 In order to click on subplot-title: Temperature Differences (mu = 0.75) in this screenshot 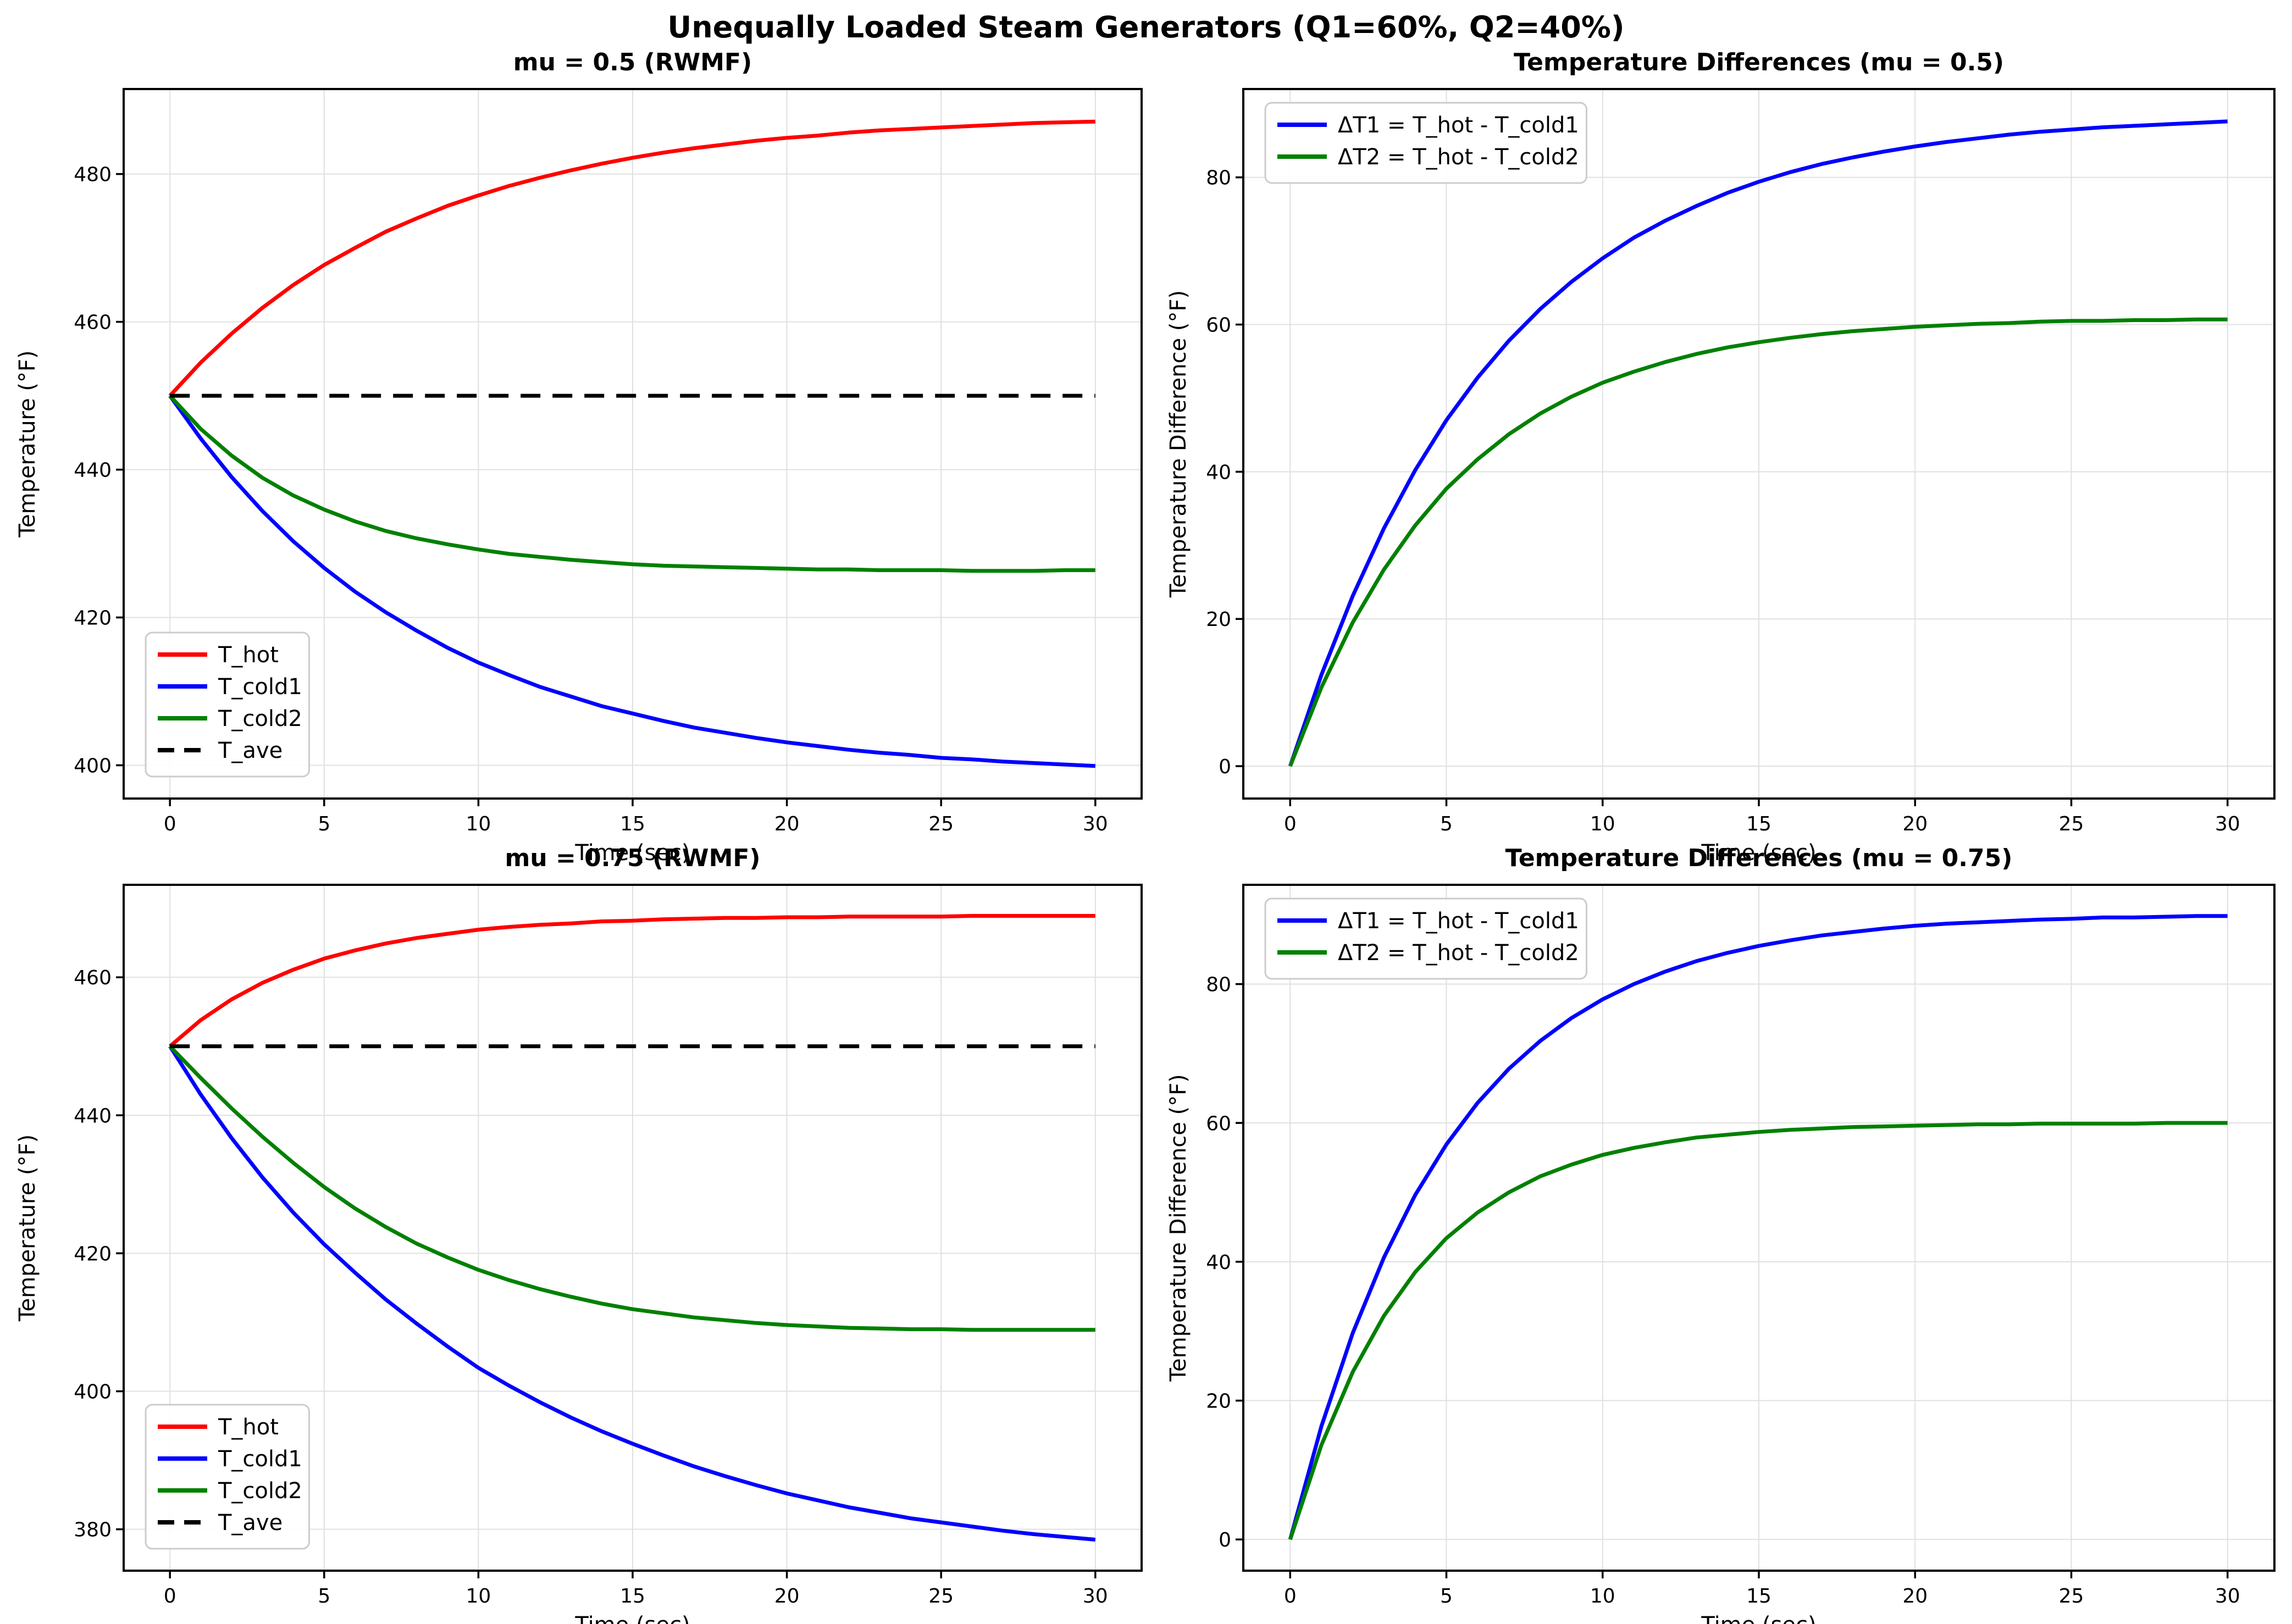, I will do `click(1759, 858)`.